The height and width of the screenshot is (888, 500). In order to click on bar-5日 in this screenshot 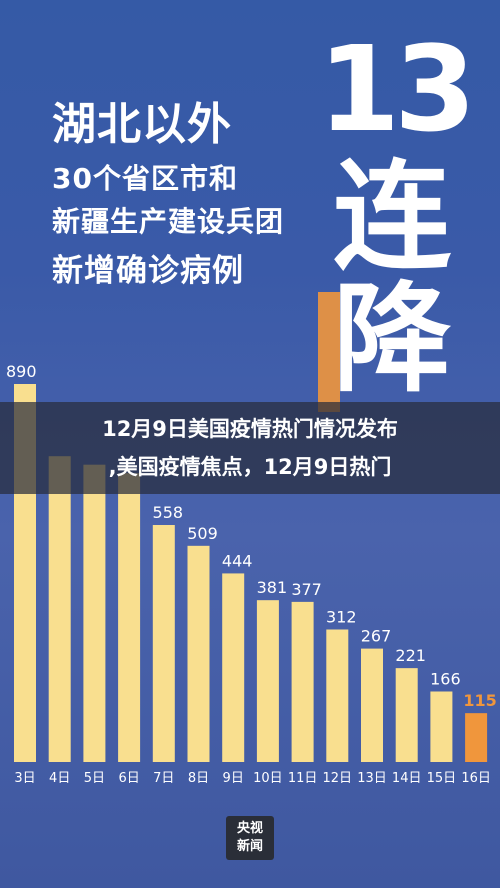, I will do `click(94, 613)`.